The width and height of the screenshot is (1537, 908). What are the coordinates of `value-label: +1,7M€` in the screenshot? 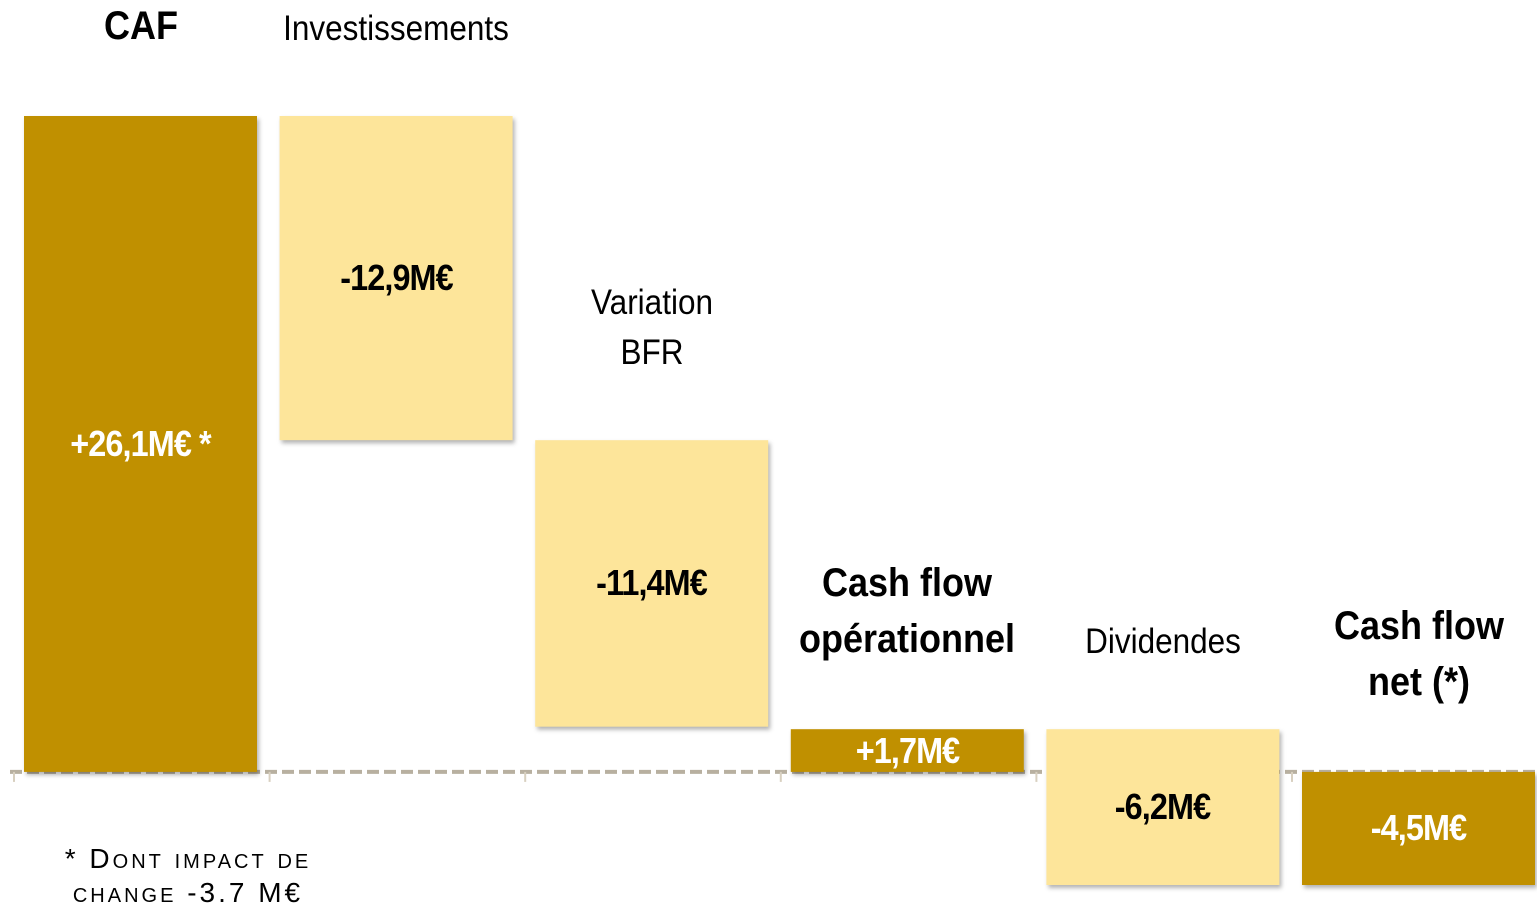 It's located at (907, 750).